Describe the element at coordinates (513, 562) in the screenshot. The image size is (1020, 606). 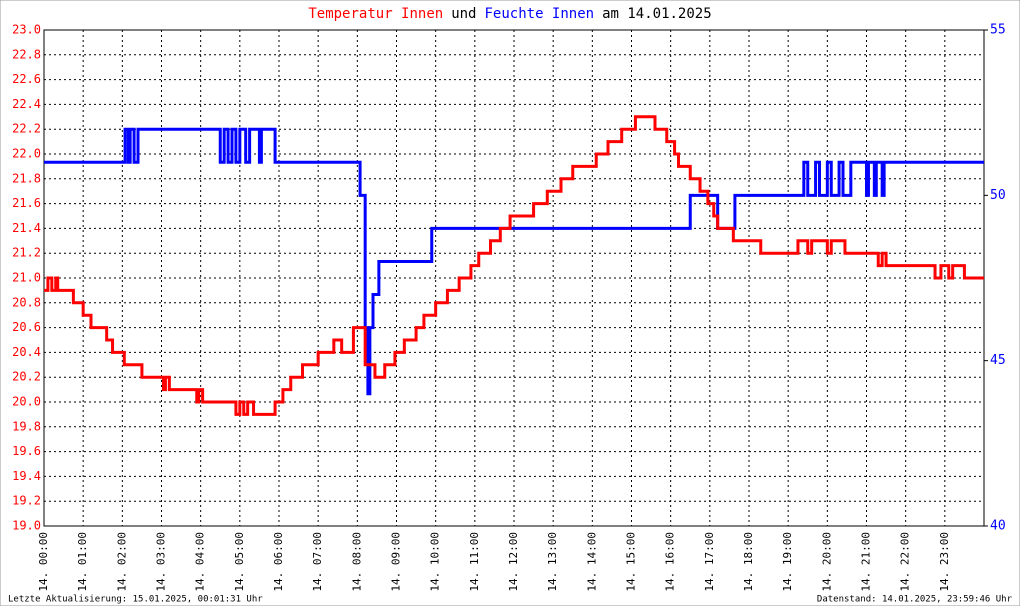
I see `x-tick-label: 14. 12:00` at that location.